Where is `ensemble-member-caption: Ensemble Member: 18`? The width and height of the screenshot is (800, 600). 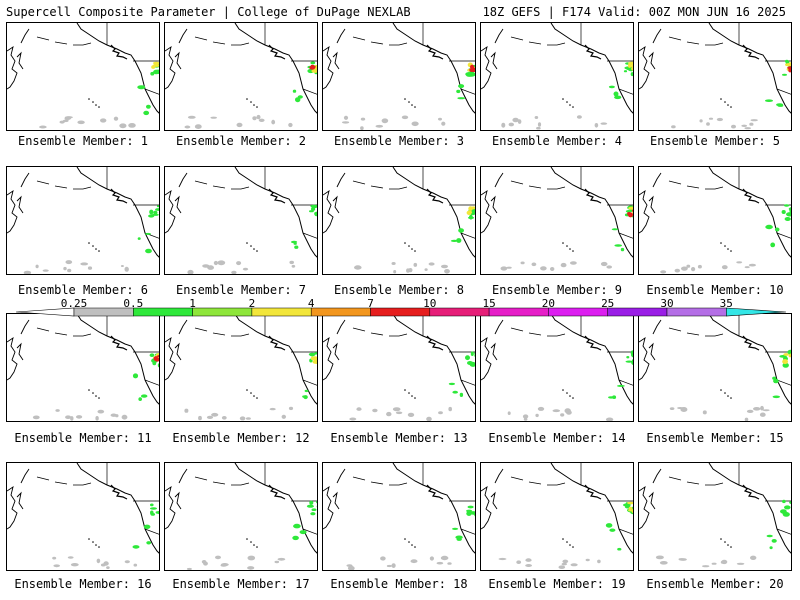
ensemble-member-caption: Ensemble Member: 18 is located at coordinates (399, 584).